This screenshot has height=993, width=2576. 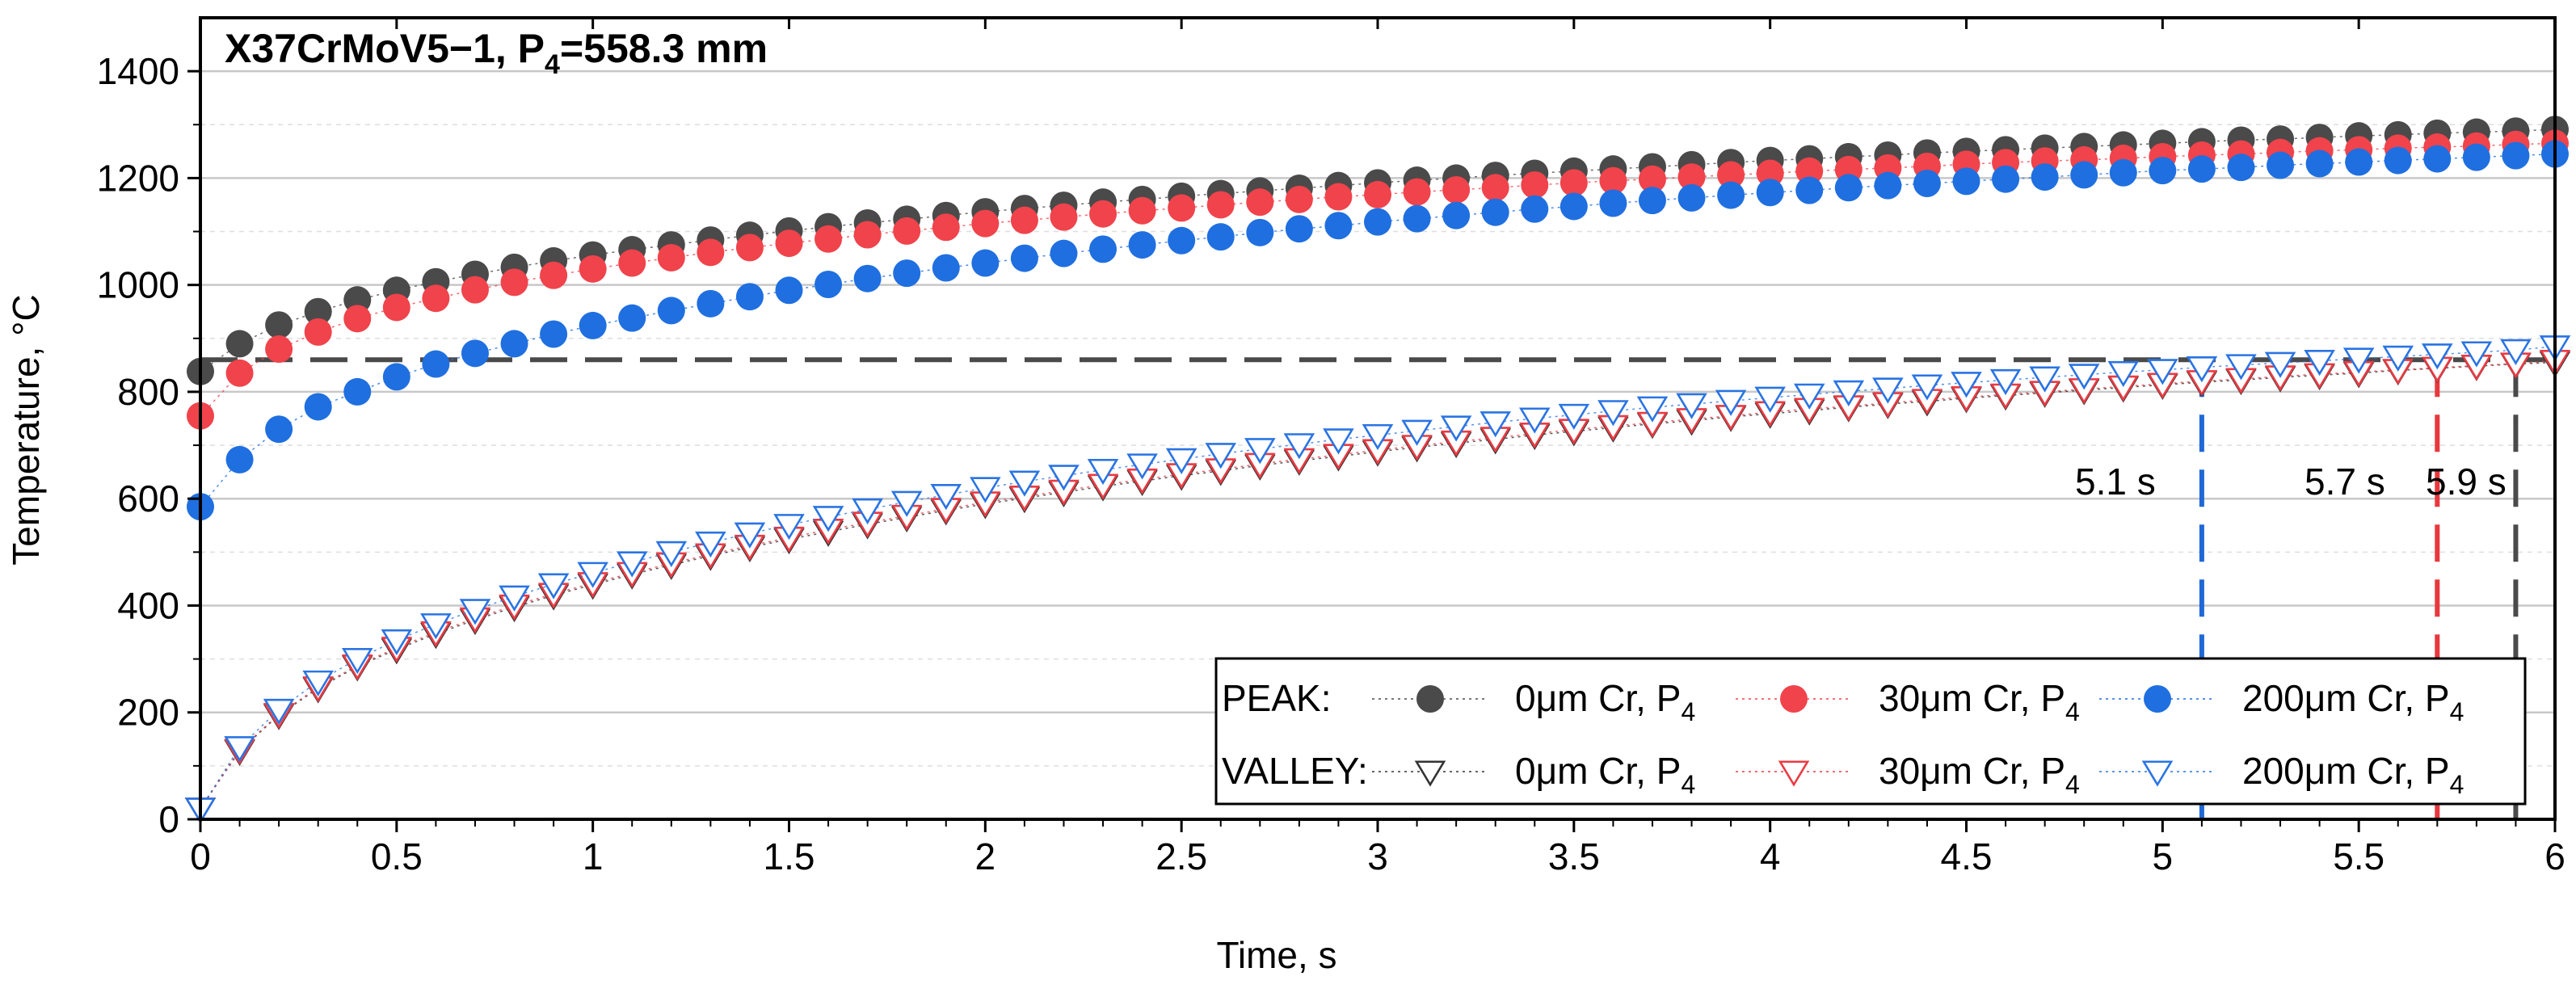 I want to click on data-point-s1-p1, so click(x=239, y=373).